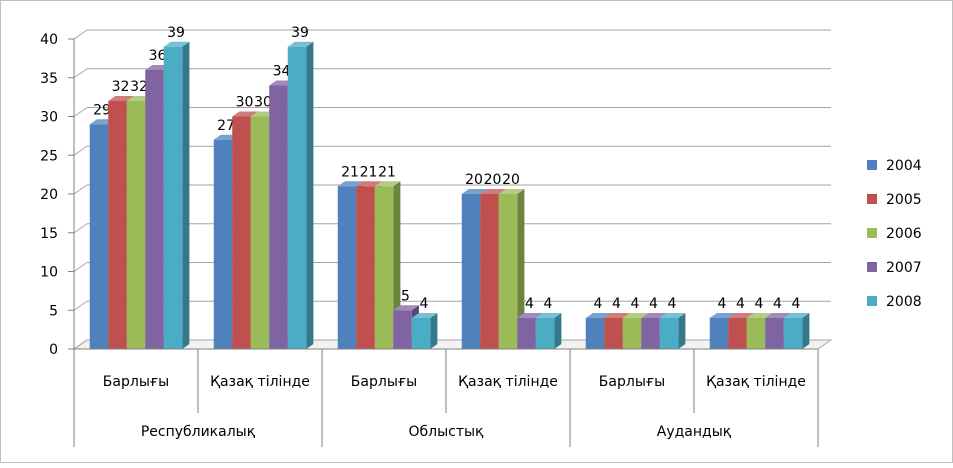 The width and height of the screenshot is (953, 468). What do you see at coordinates (49, 79) in the screenshot?
I see `y-tick-label: 35` at bounding box center [49, 79].